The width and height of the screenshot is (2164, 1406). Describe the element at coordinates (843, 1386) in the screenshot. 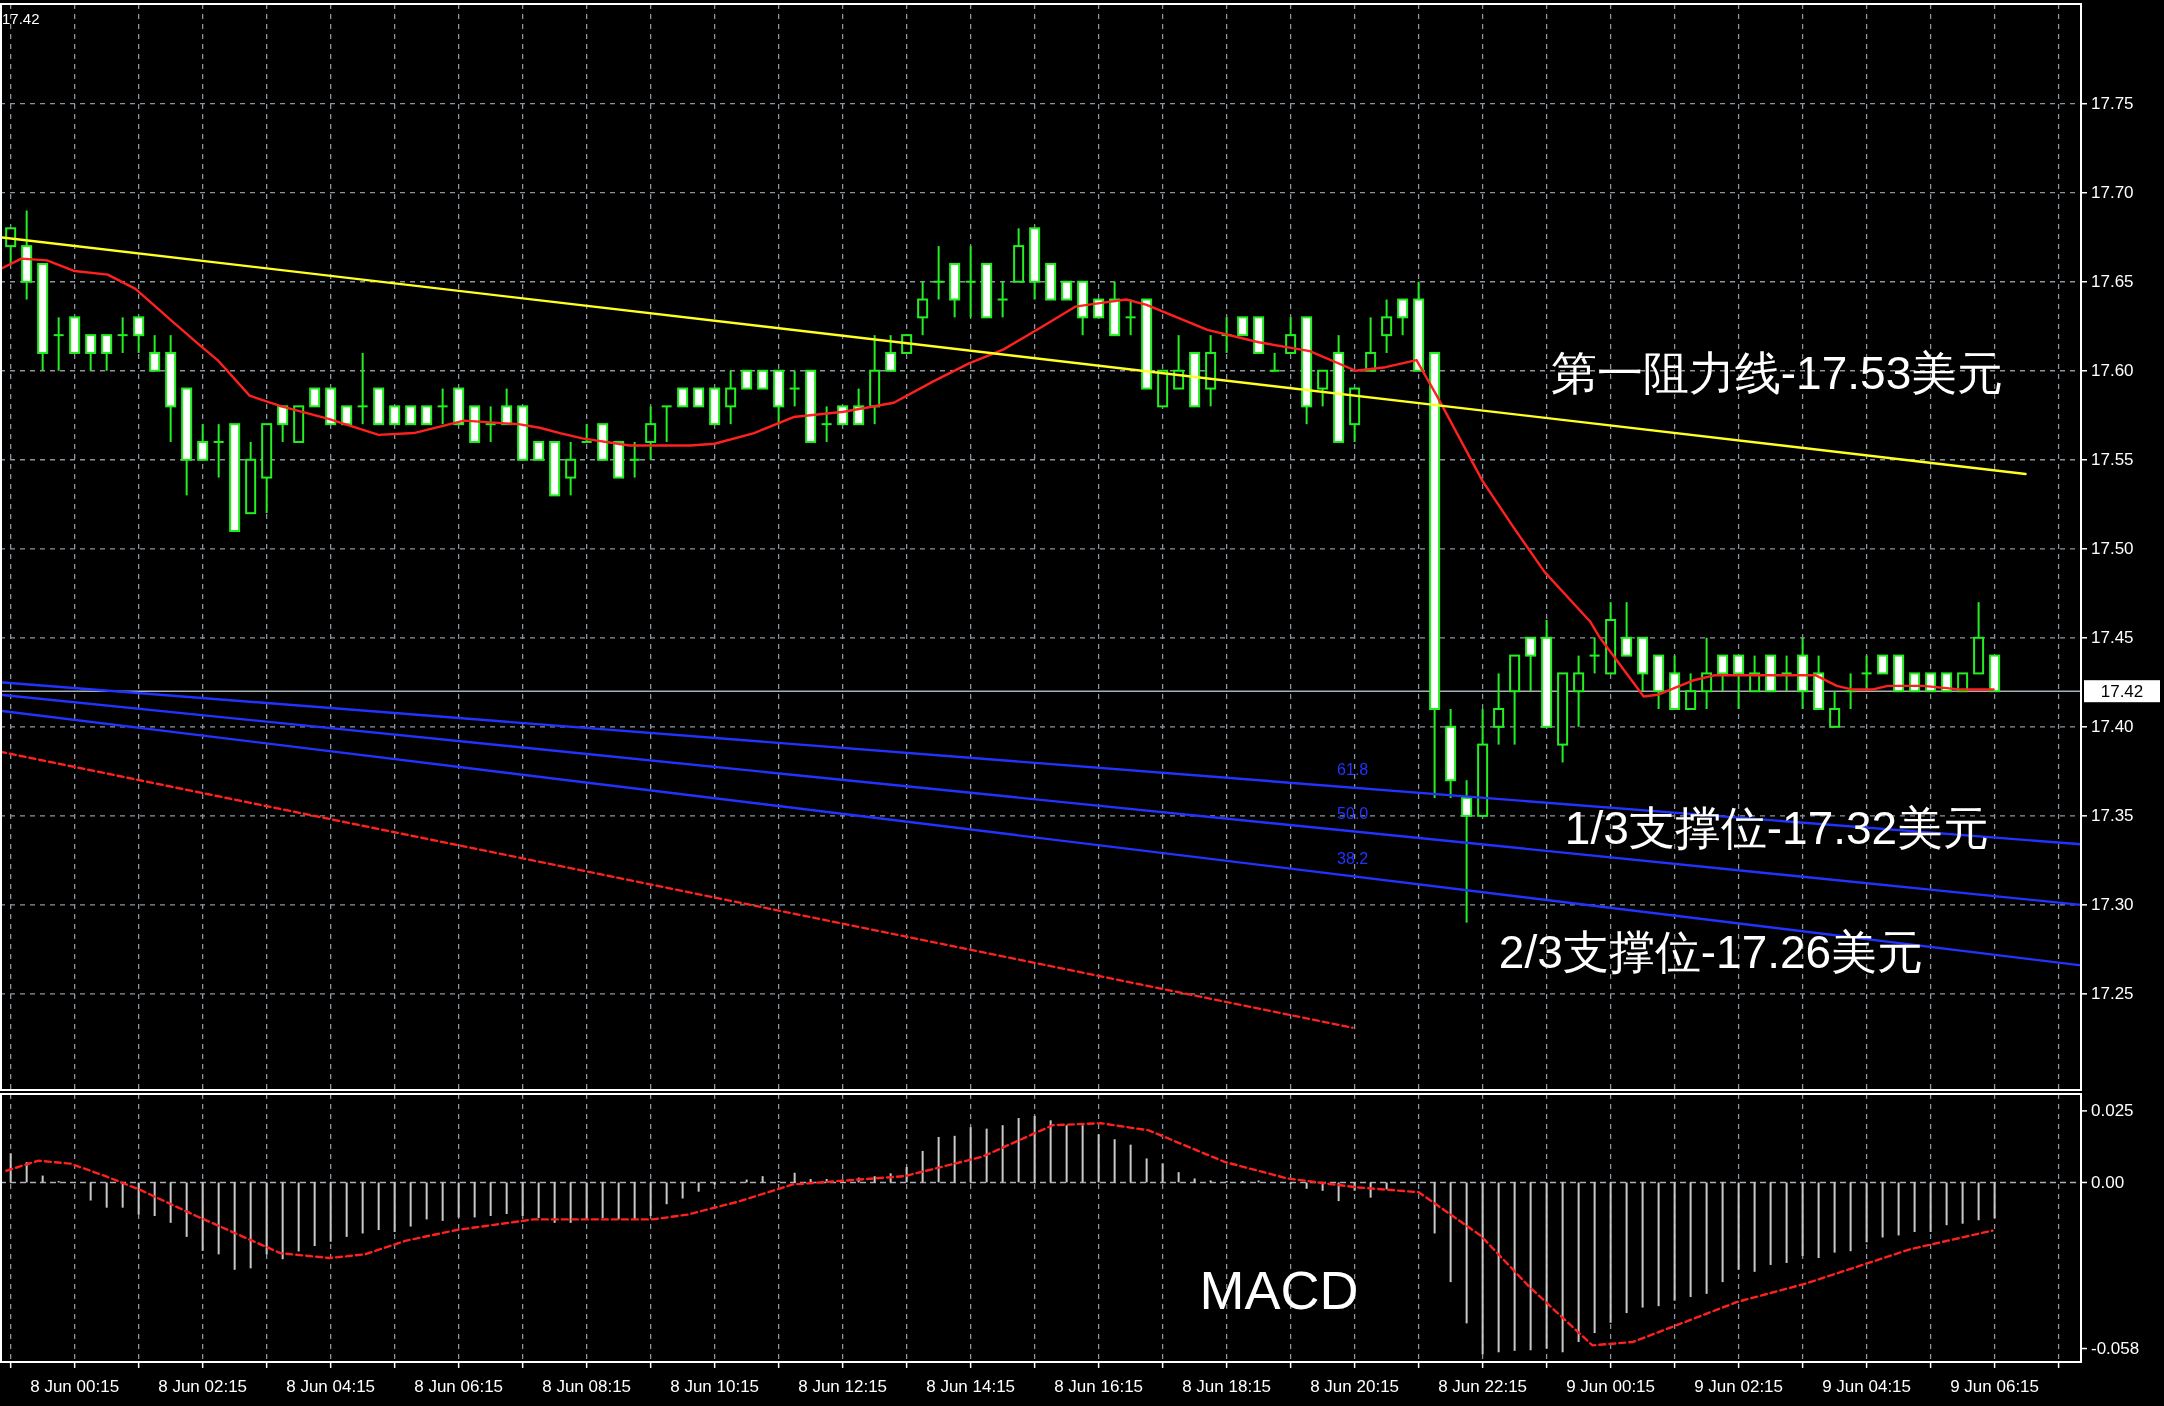

I see `x-tick-label: 8 Jun 12:15` at that location.